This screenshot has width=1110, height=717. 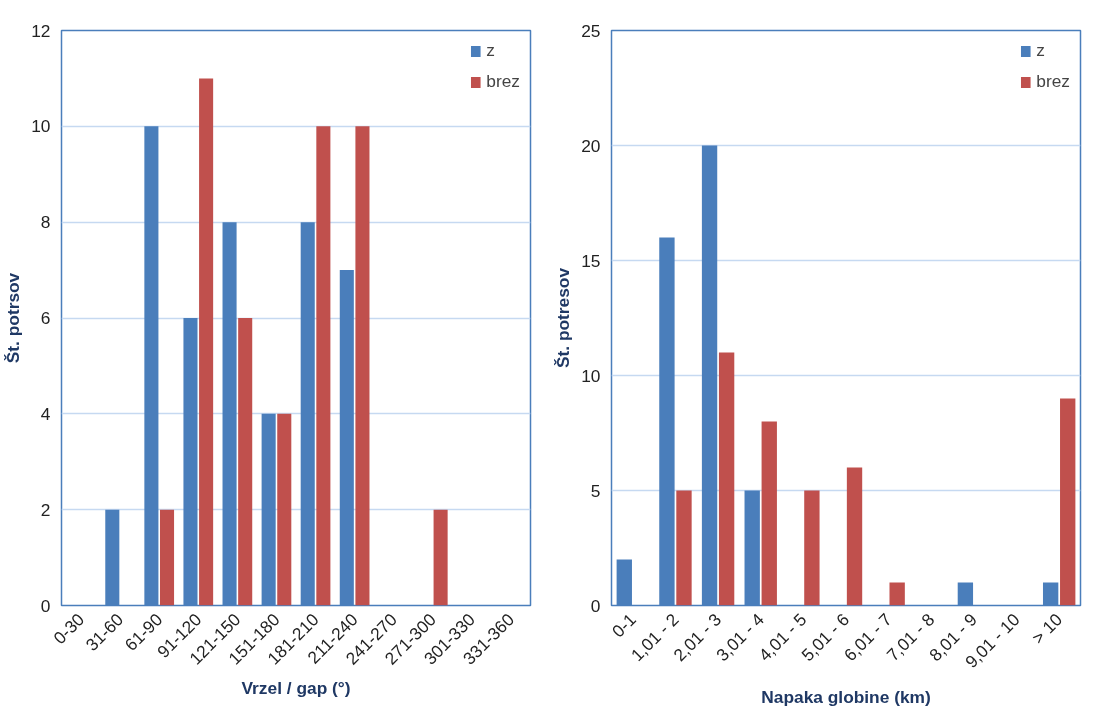 I want to click on x-axis-title: Vrzel / gap (°), so click(x=296, y=687).